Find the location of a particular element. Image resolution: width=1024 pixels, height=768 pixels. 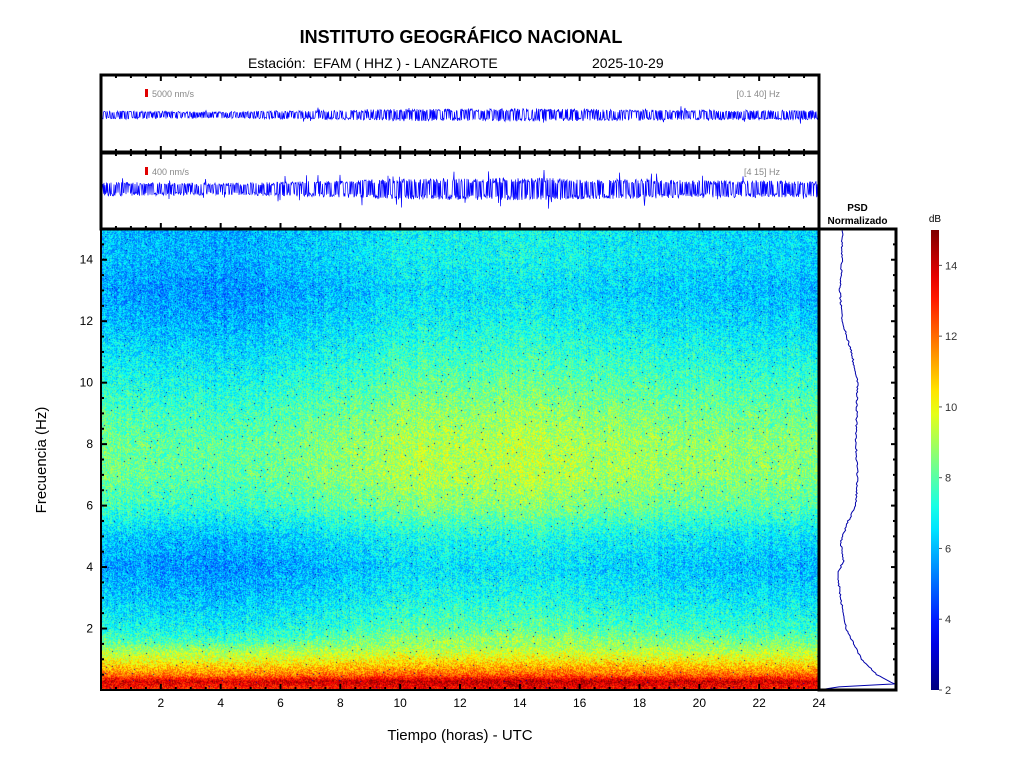

trace-scale-label: 5000 nm/s is located at coordinates (173, 94).